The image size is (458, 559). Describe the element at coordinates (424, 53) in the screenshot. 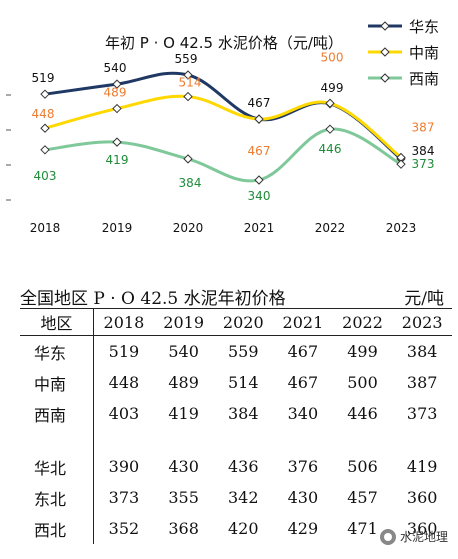

I see `legend-label-1: 中南` at that location.